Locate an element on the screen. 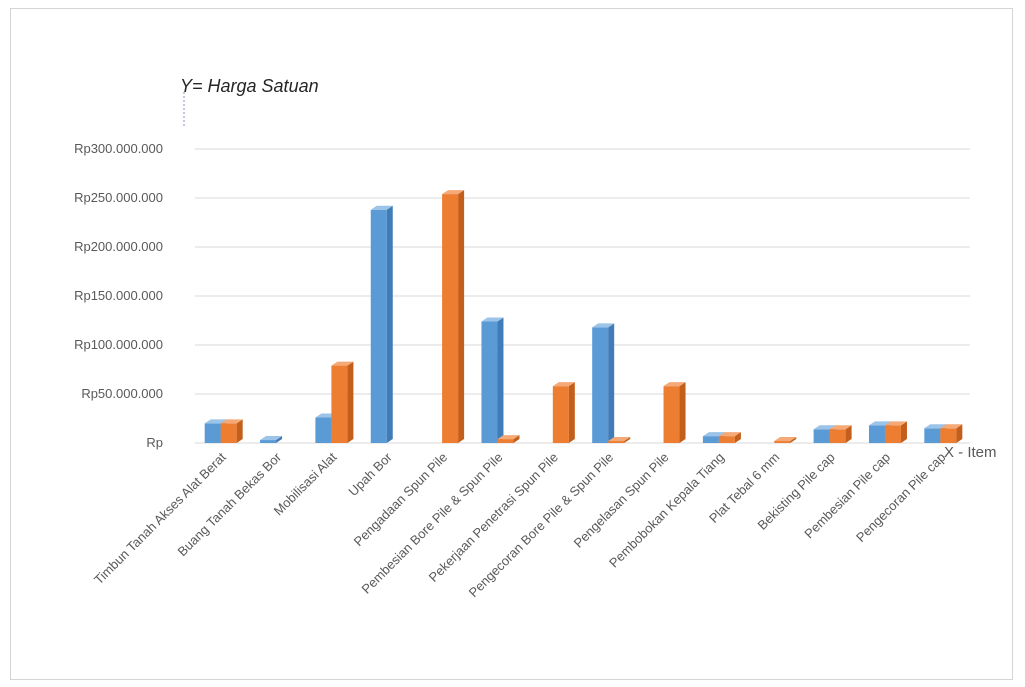 This screenshot has height=687, width=1025. x-axis-title: X - Item is located at coordinates (970, 452).